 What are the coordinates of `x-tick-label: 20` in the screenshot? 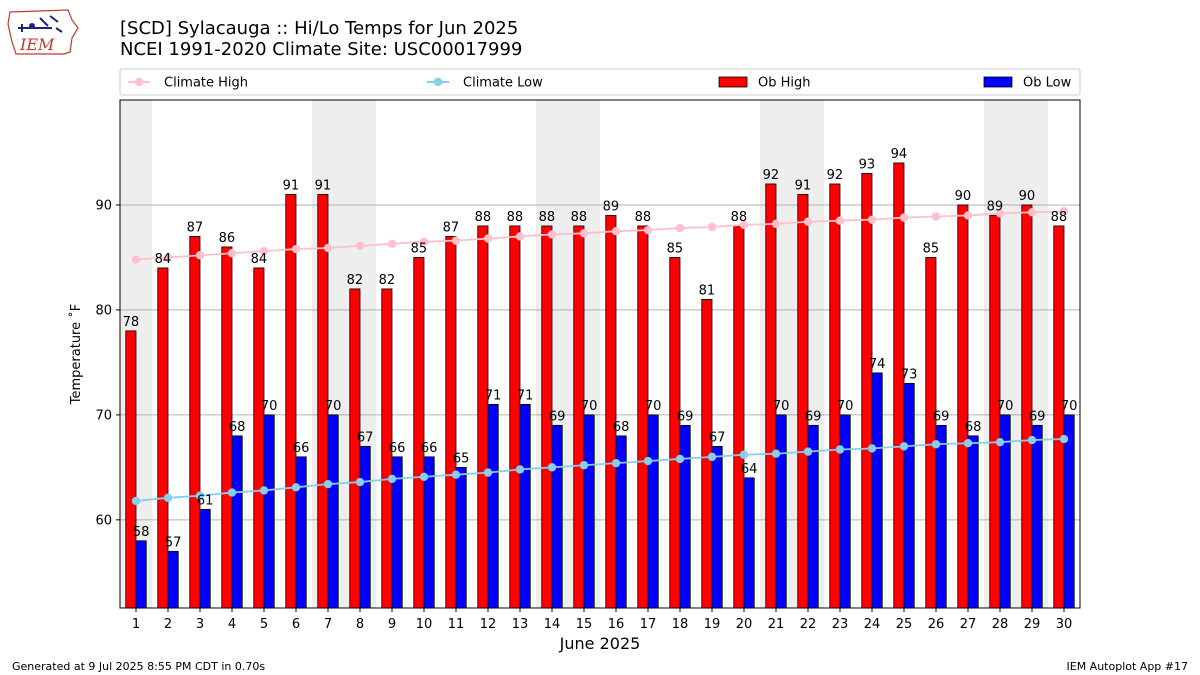 It's located at (744, 624).